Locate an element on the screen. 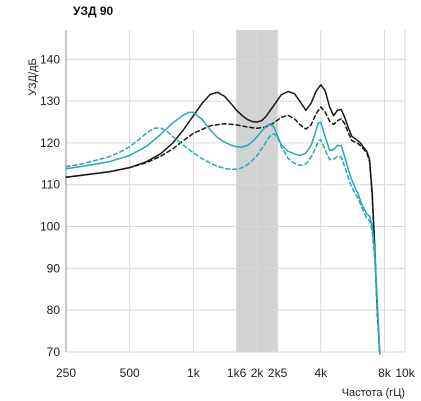 Image resolution: width=421 pixels, height=401 pixels. chart-title: УЗД 90 is located at coordinates (93, 11).